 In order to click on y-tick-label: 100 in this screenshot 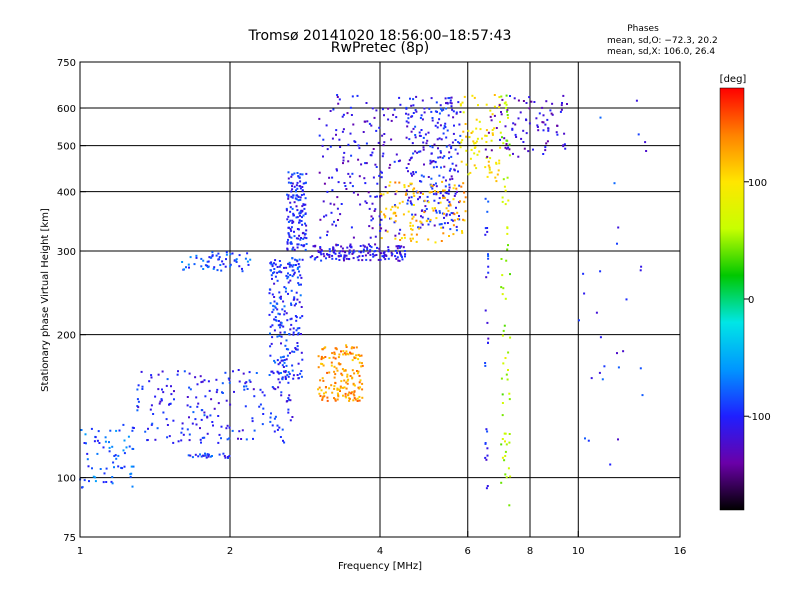, I will do `click(66, 479)`.